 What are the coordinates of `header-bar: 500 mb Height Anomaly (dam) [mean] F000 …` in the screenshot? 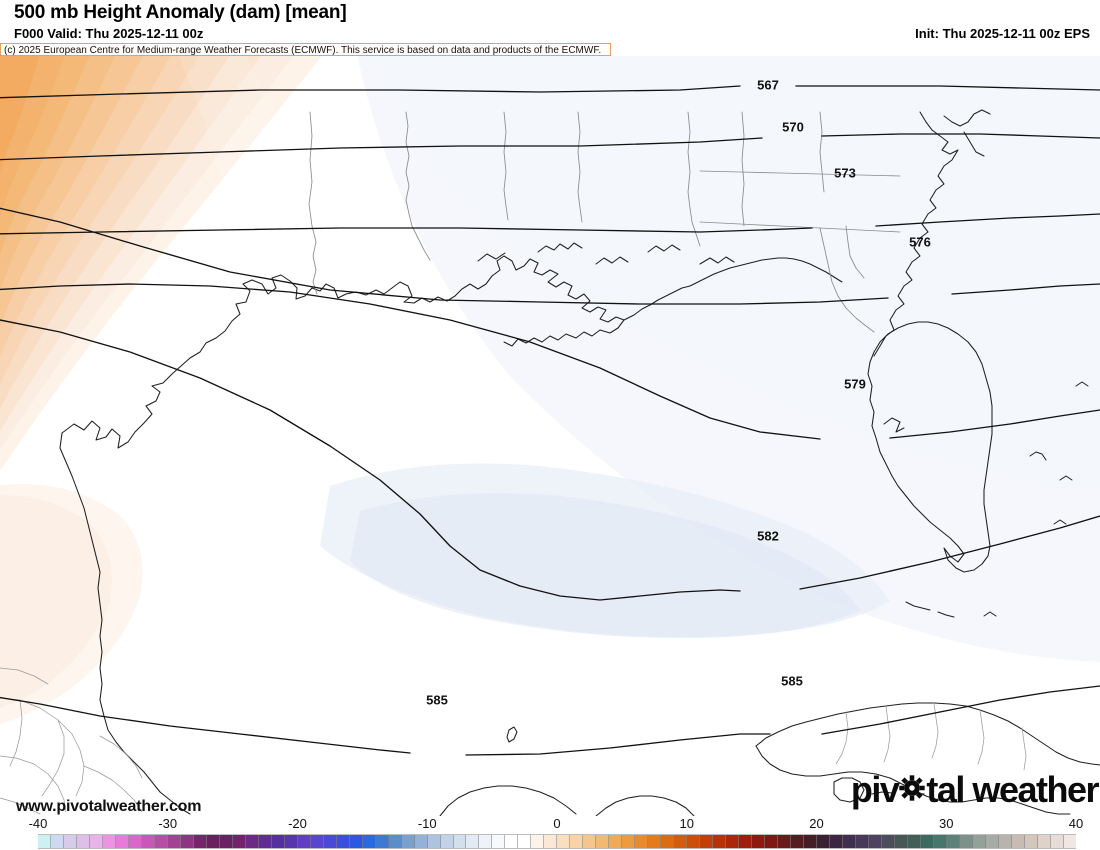 It's located at (550, 21).